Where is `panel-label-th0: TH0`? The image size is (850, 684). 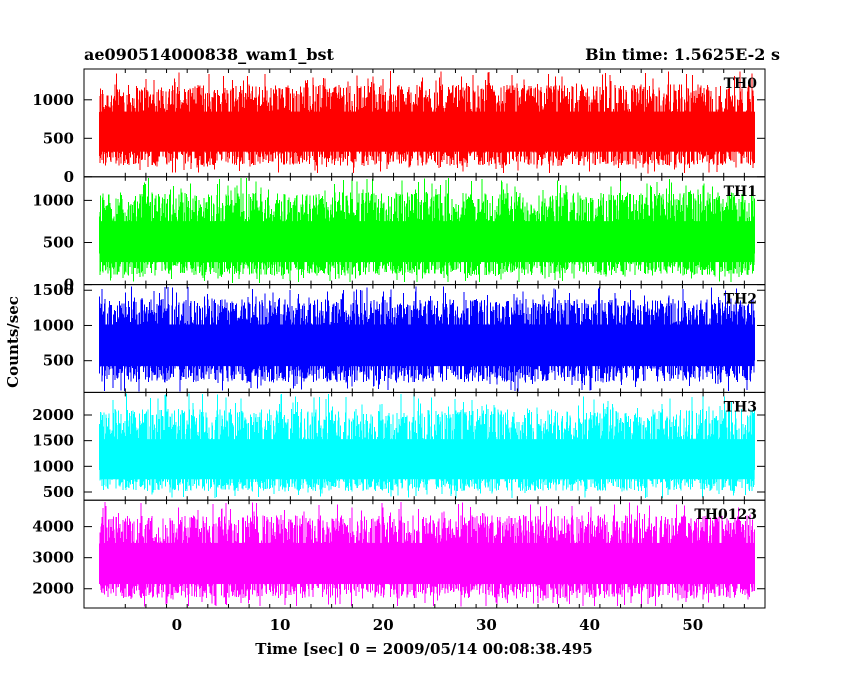 panel-label-th0: TH0 is located at coordinates (741, 84).